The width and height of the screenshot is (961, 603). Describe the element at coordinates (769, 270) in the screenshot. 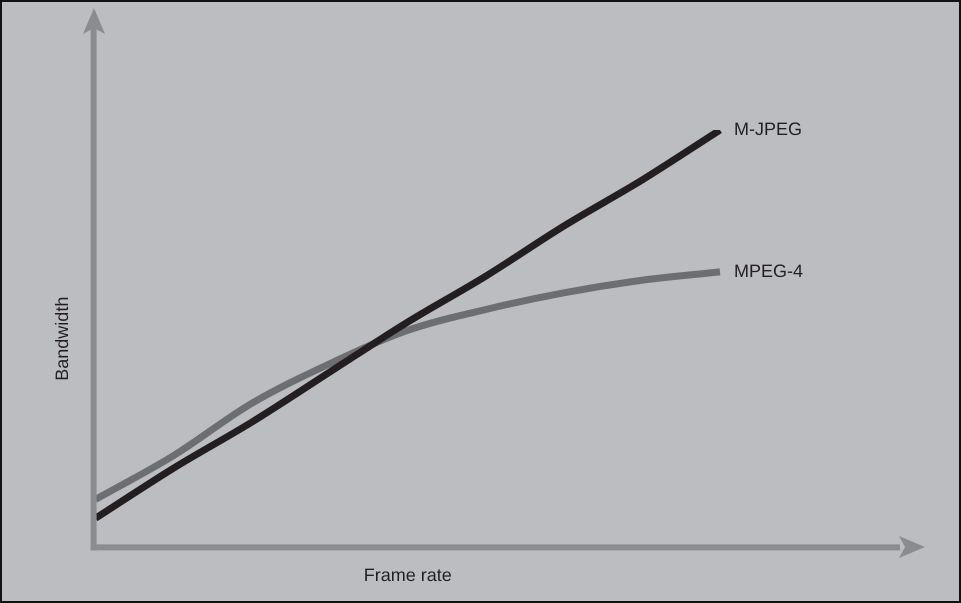

I see `series-label: MPEG-4` at that location.